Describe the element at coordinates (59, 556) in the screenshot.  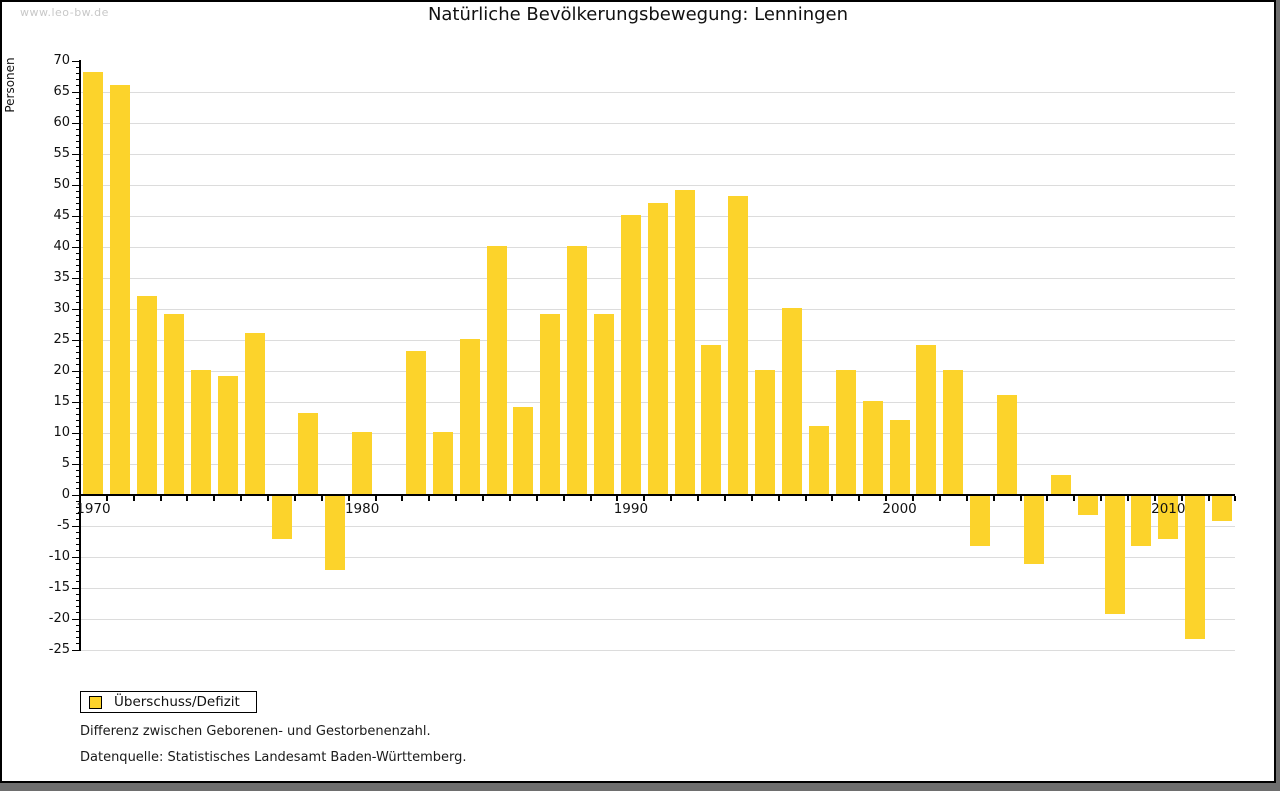
I see `y-tick-label: -10` at that location.